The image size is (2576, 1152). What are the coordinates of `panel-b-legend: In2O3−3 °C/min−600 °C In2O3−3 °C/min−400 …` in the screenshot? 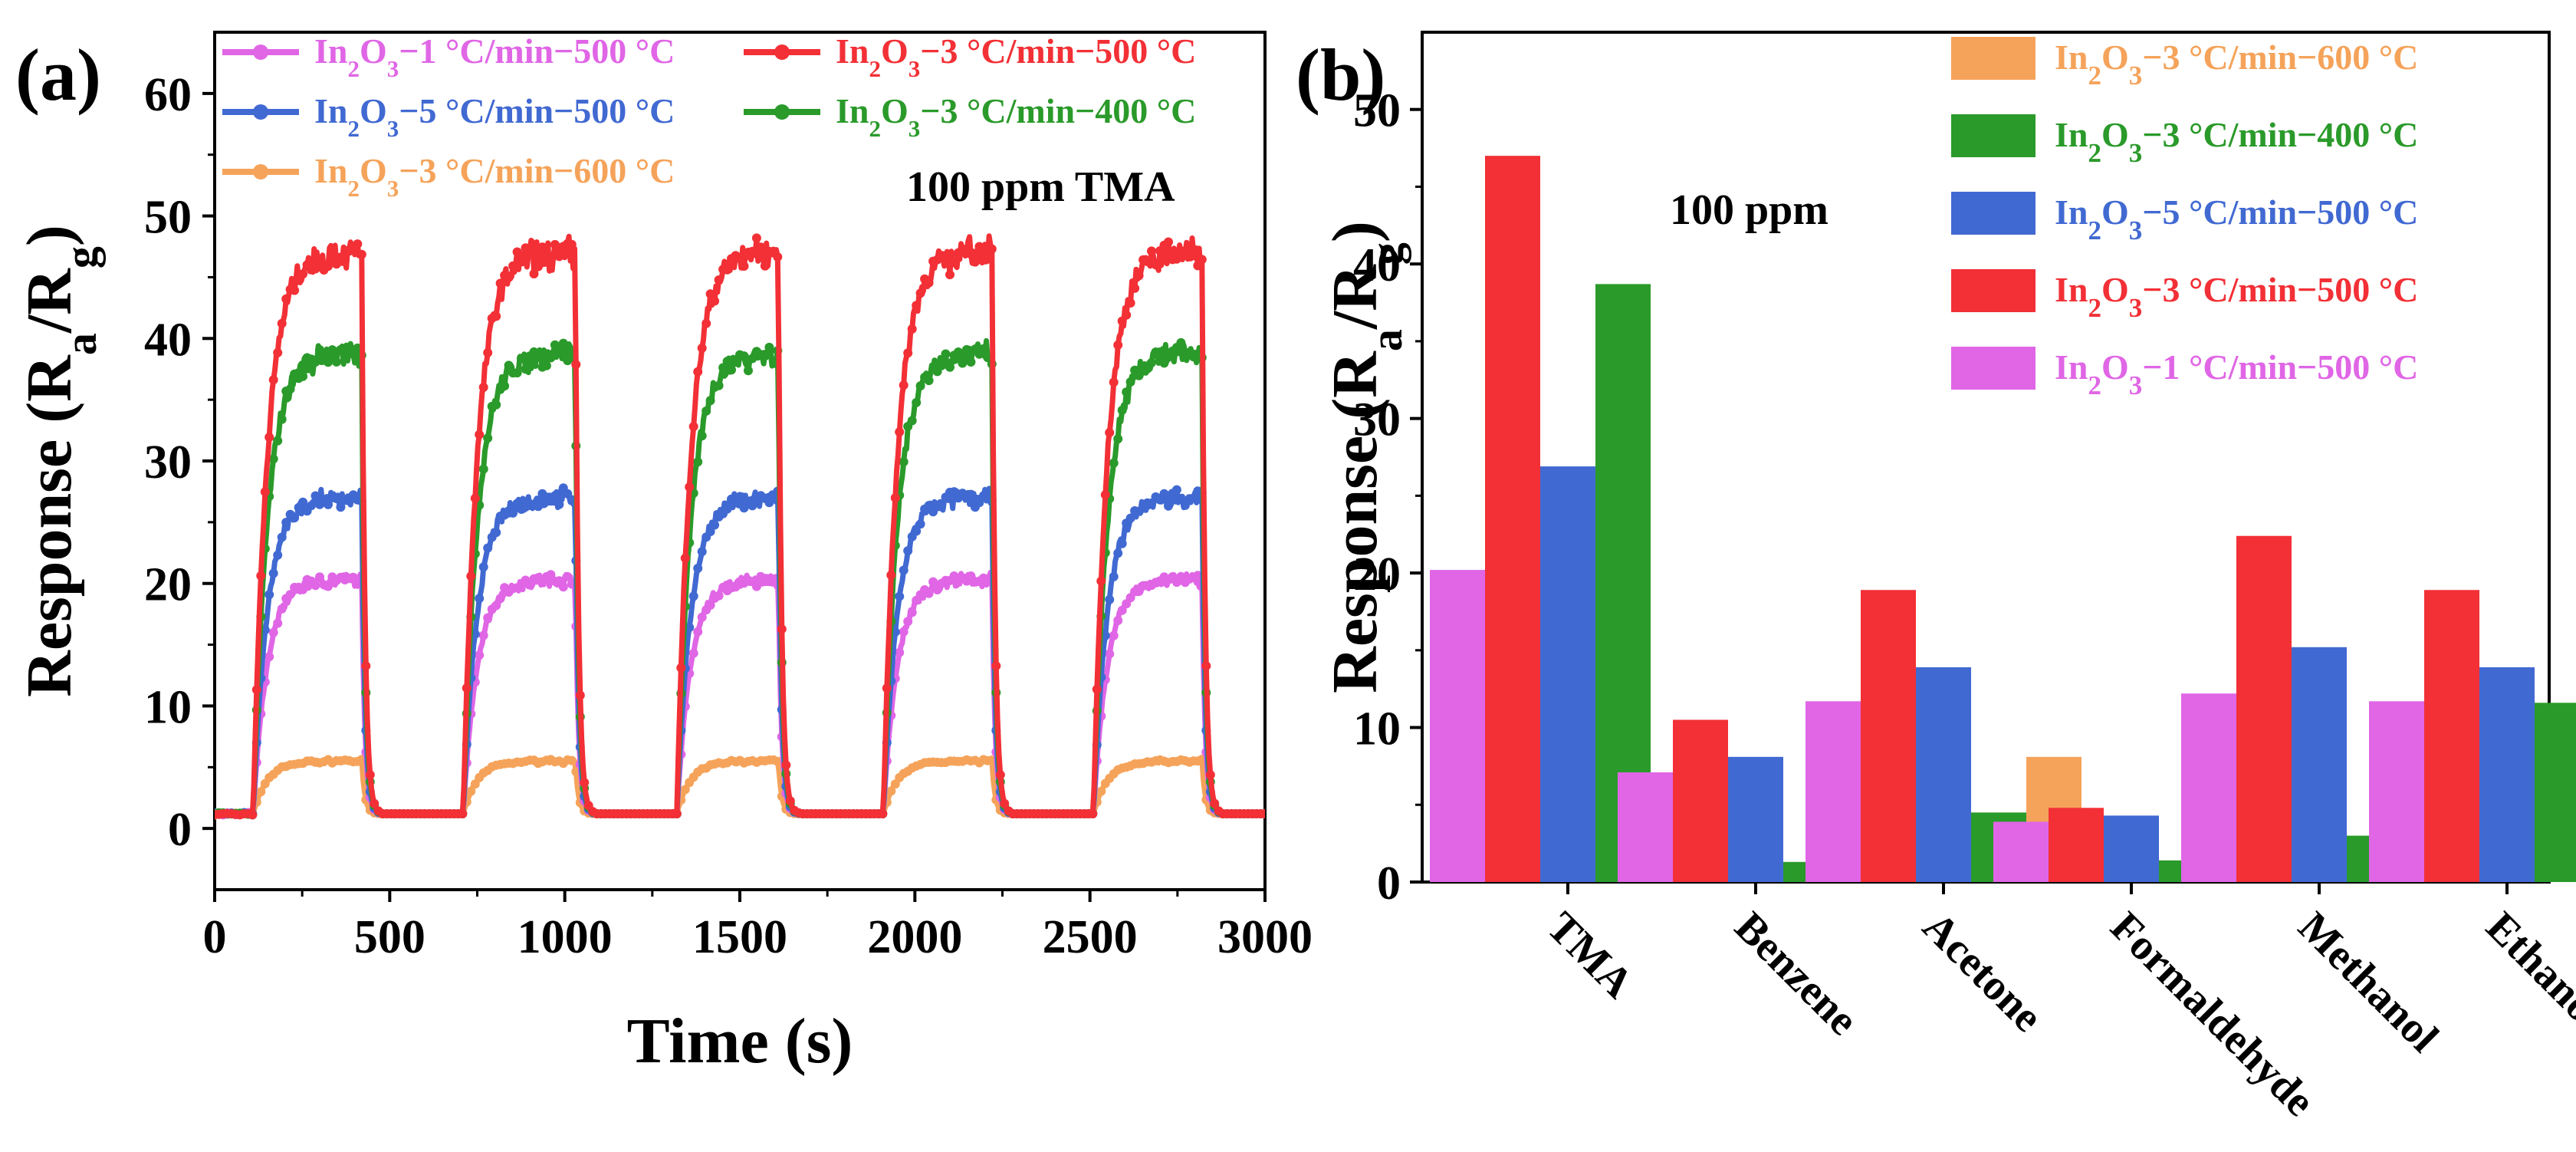 It's located at (2184, 218).